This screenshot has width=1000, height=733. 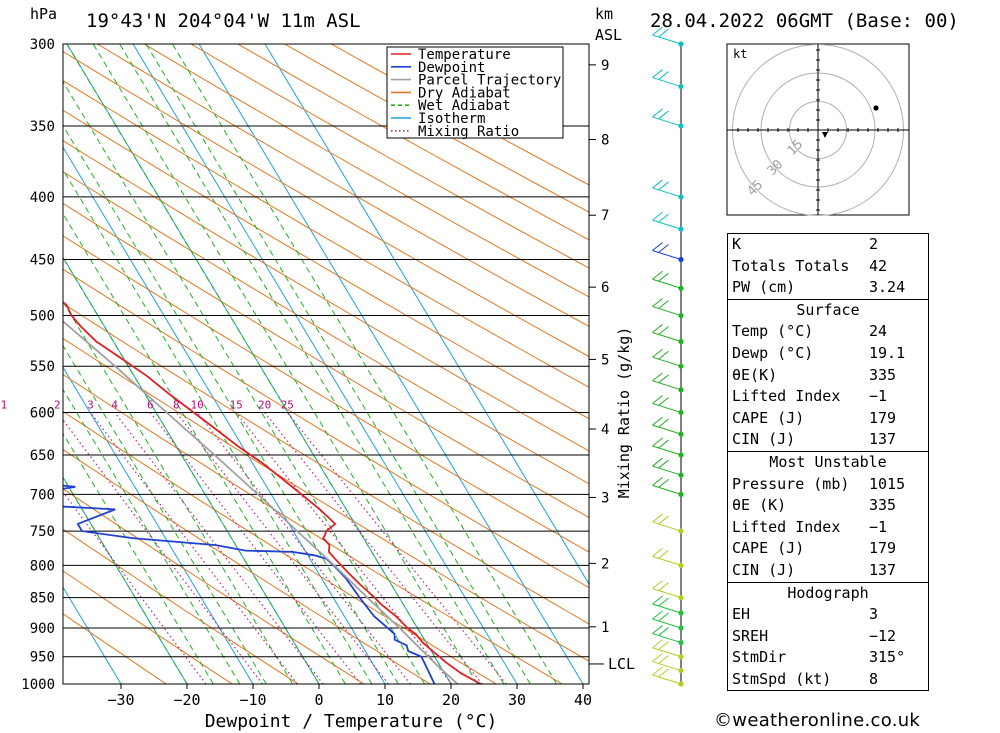 I want to click on pressure-tick-label: 550, so click(x=42, y=367).